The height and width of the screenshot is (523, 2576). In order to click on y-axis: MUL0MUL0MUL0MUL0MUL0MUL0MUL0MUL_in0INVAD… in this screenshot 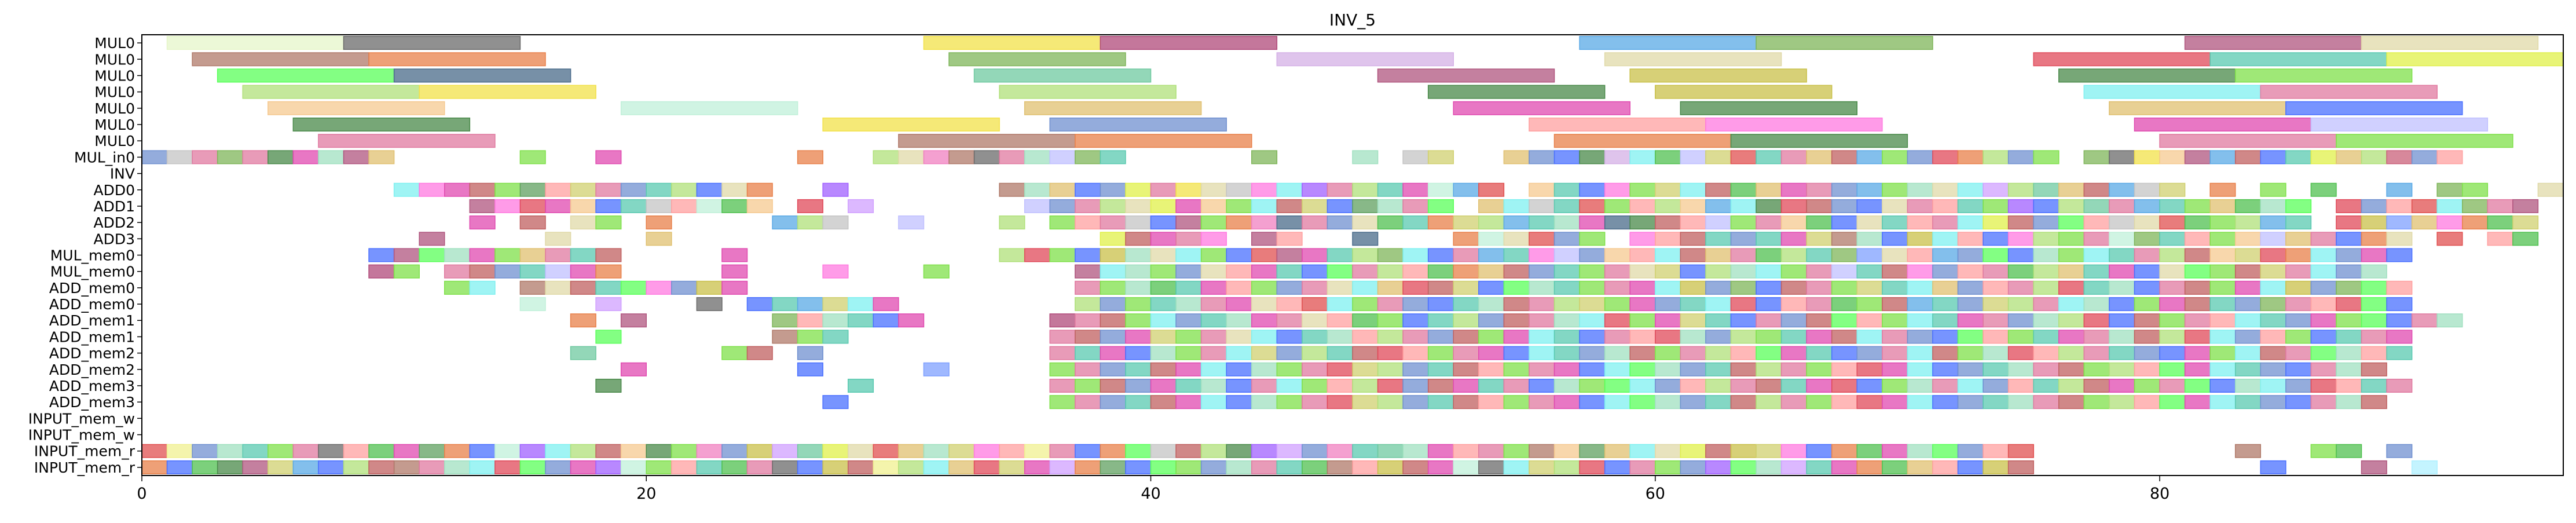, I will do `click(85, 255)`.